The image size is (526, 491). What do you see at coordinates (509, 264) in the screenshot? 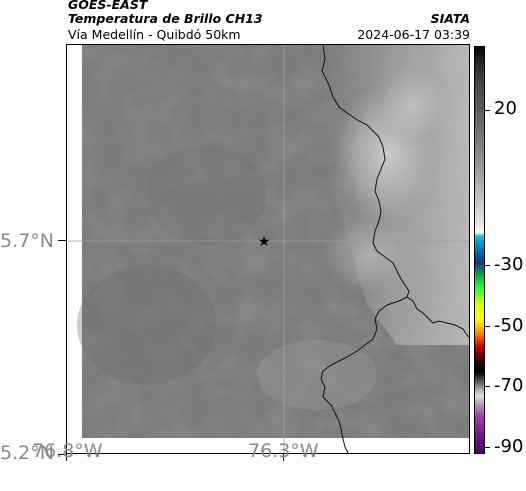
I see `colorbar-label: -30` at bounding box center [509, 264].